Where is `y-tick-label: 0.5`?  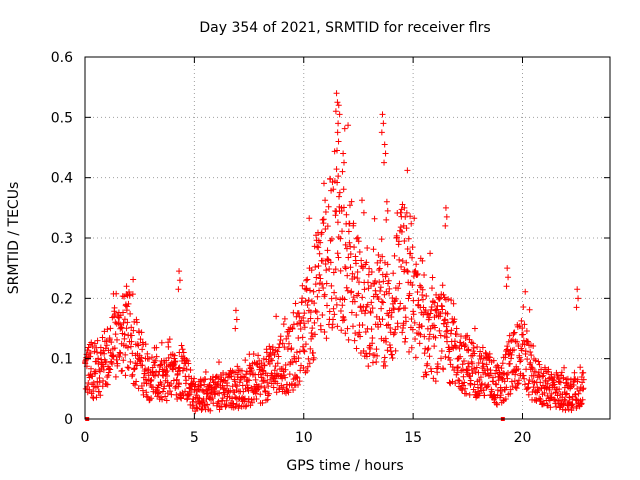 y-tick-label: 0.5 is located at coordinates (62, 118).